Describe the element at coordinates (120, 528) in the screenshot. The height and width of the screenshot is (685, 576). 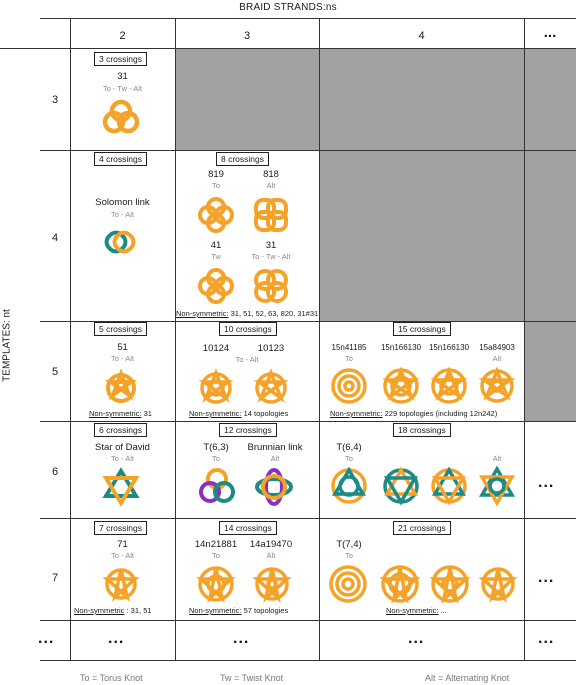
I see `crossings-box: 7 crossings` at that location.